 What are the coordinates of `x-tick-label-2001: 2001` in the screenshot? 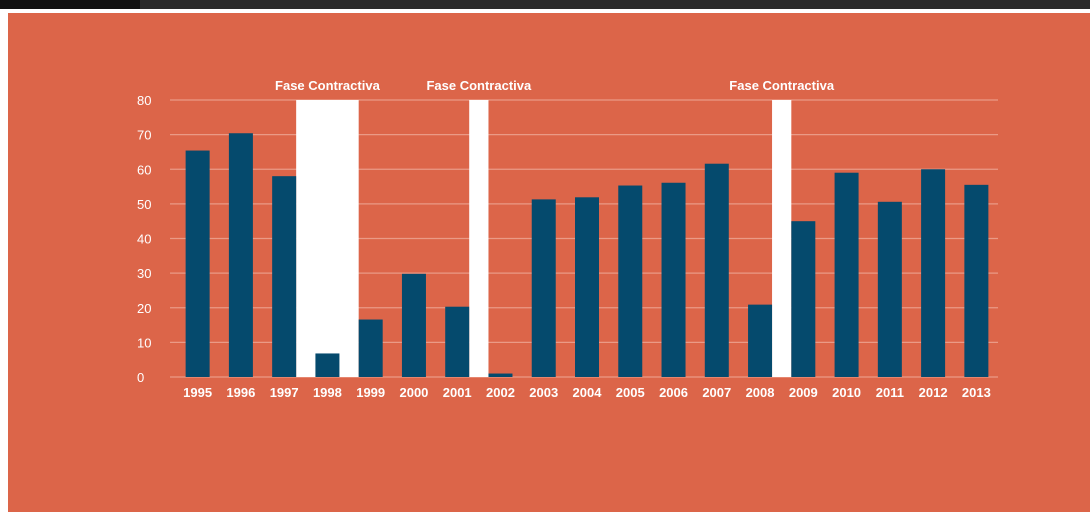 It's located at (457, 392).